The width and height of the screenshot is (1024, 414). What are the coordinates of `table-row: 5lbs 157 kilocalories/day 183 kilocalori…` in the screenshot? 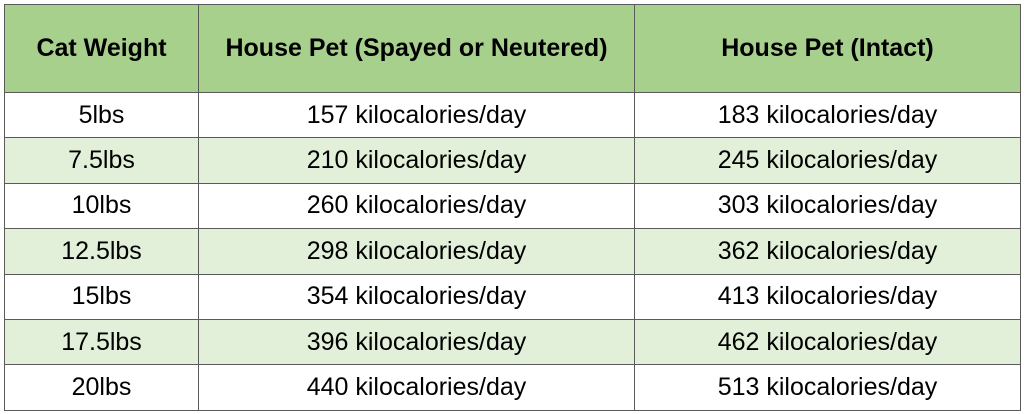 It's located at (512, 115).